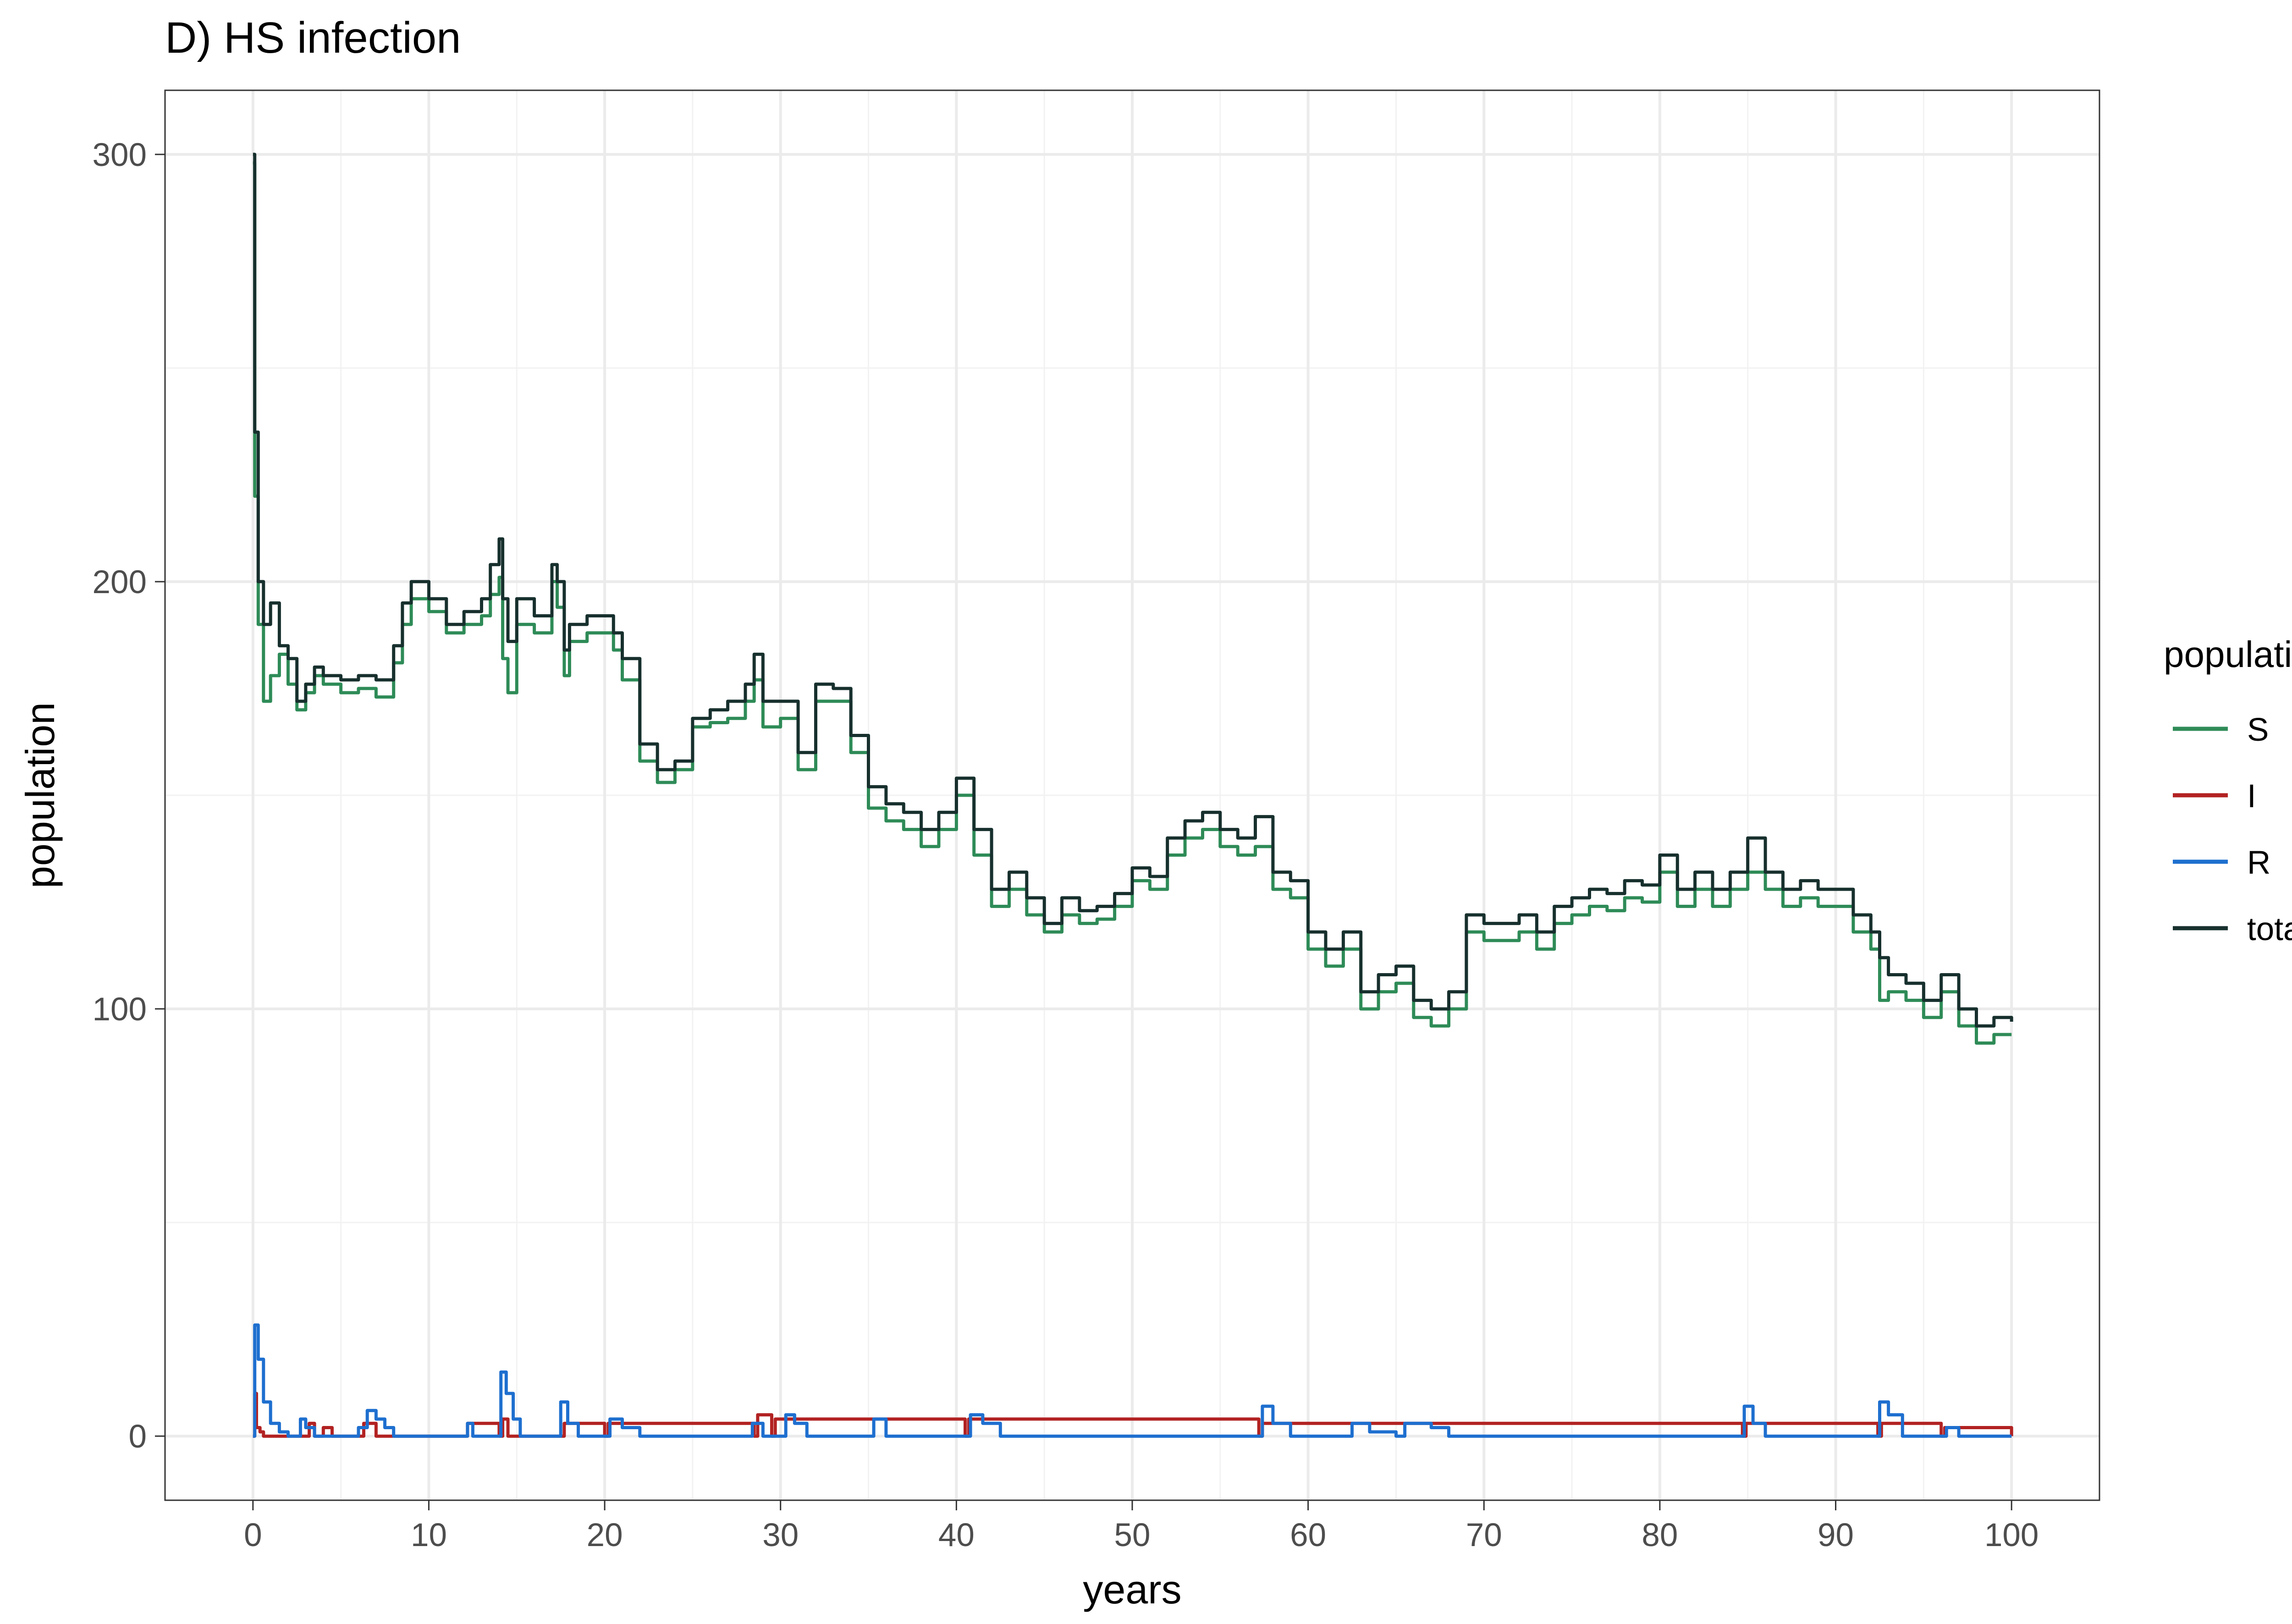 The height and width of the screenshot is (1624, 2292). Describe the element at coordinates (605, 1535) in the screenshot. I see `x-tick-label: 20` at that location.